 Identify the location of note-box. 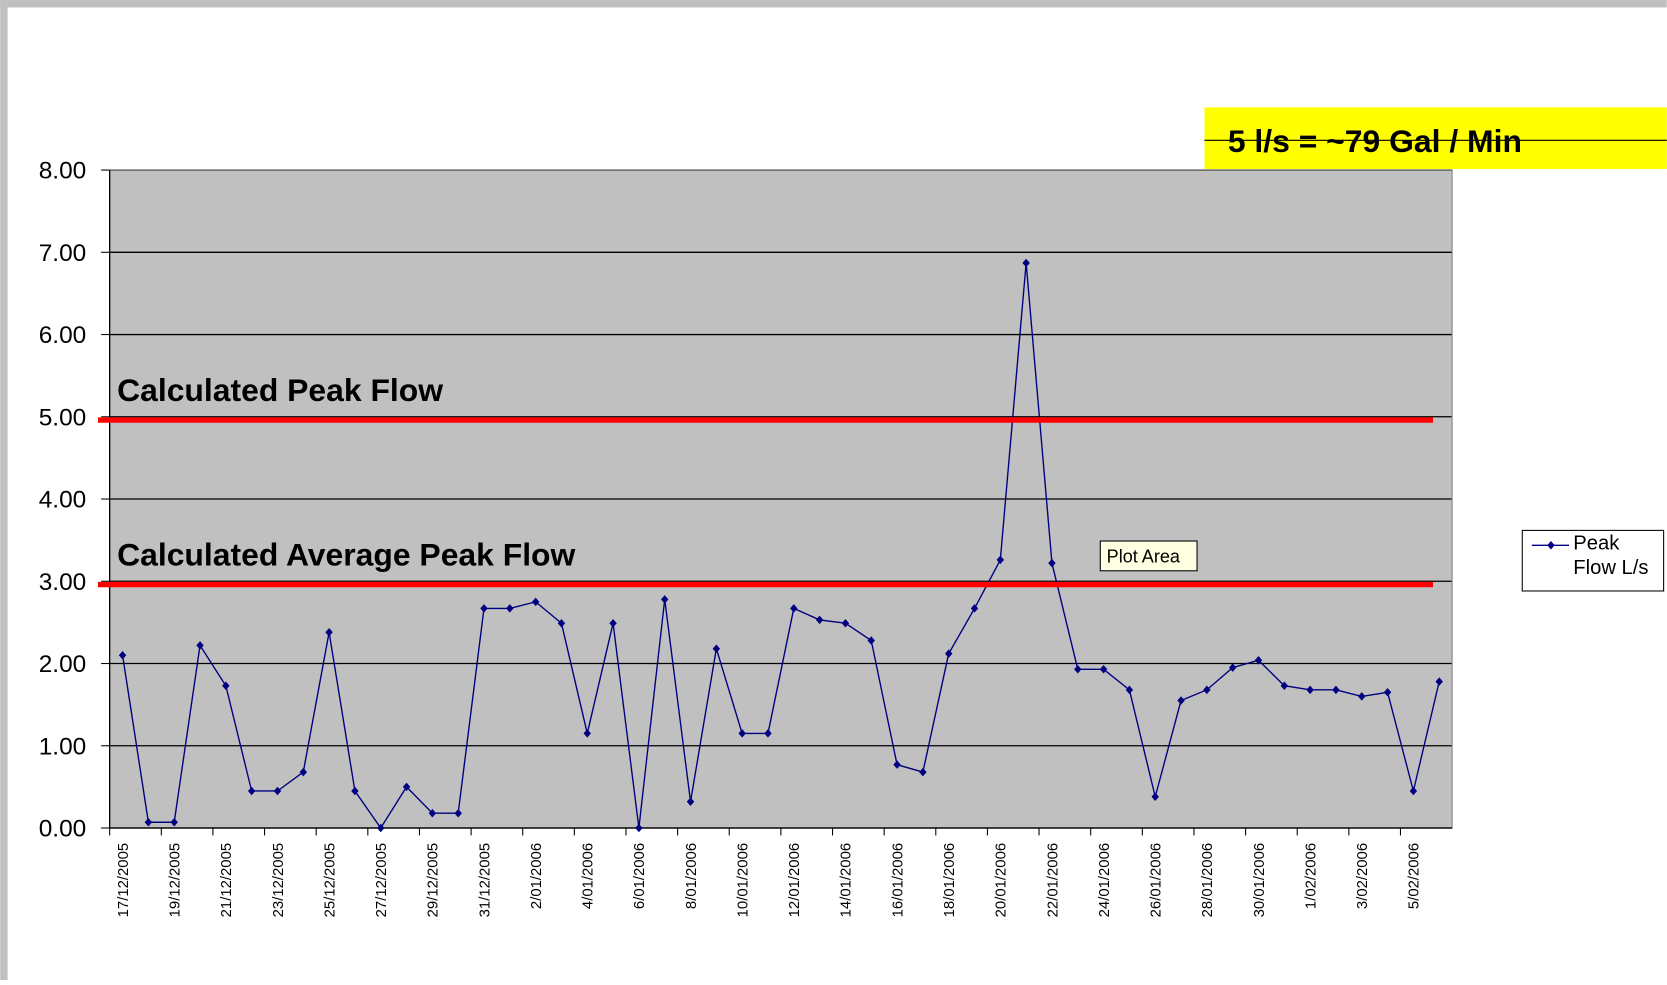
(1435, 138).